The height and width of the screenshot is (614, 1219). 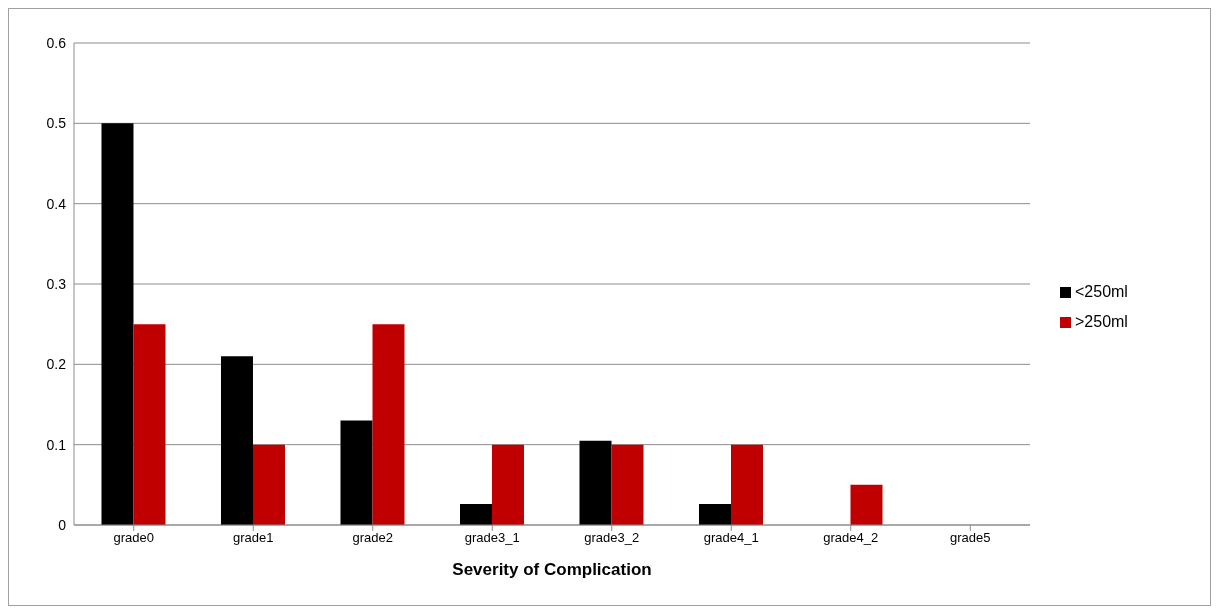 I want to click on x-tick-label: grade4_1, so click(x=731, y=538).